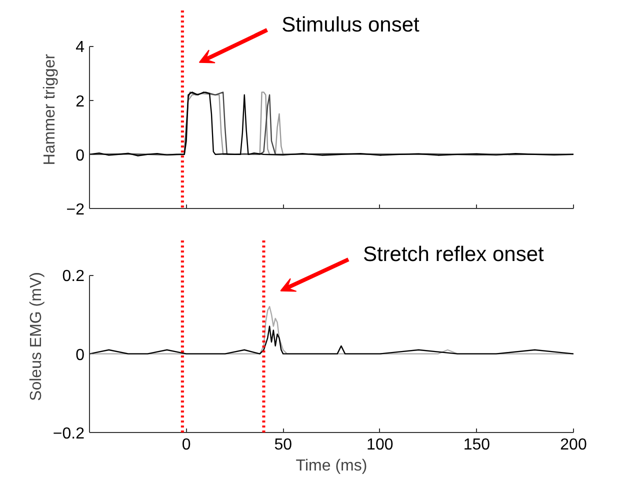  Describe the element at coordinates (283, 445) in the screenshot. I see `x-tick-label: 50` at that location.